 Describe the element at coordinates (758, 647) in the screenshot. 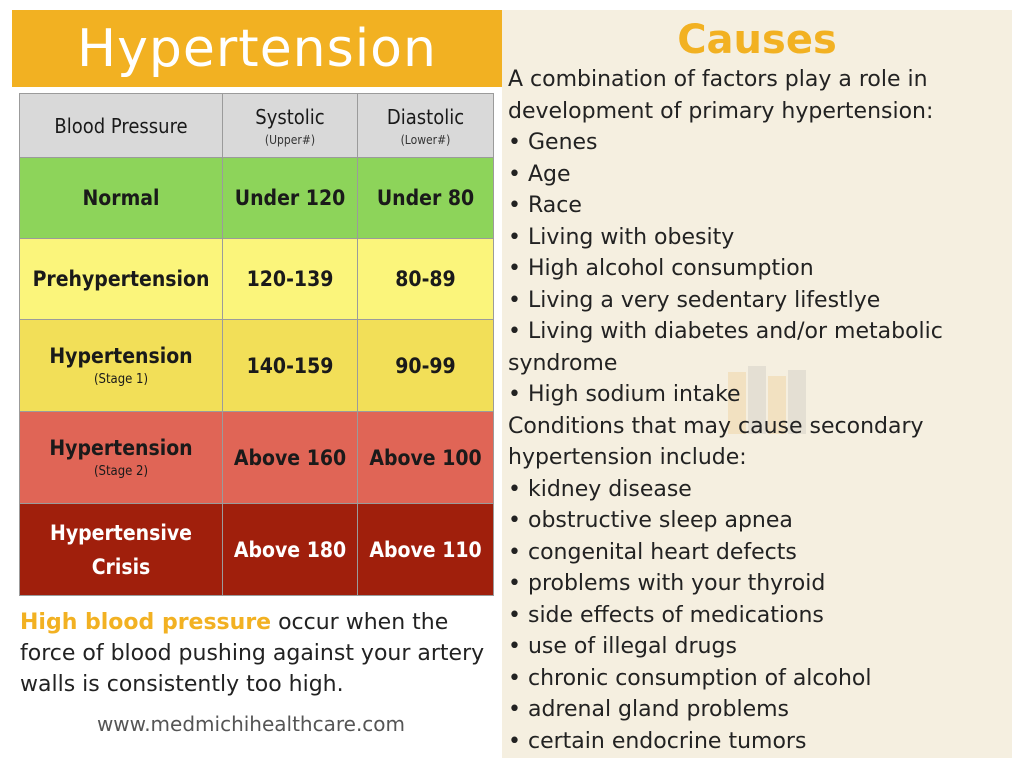

I see `list-item: use of illegal drugs` at that location.